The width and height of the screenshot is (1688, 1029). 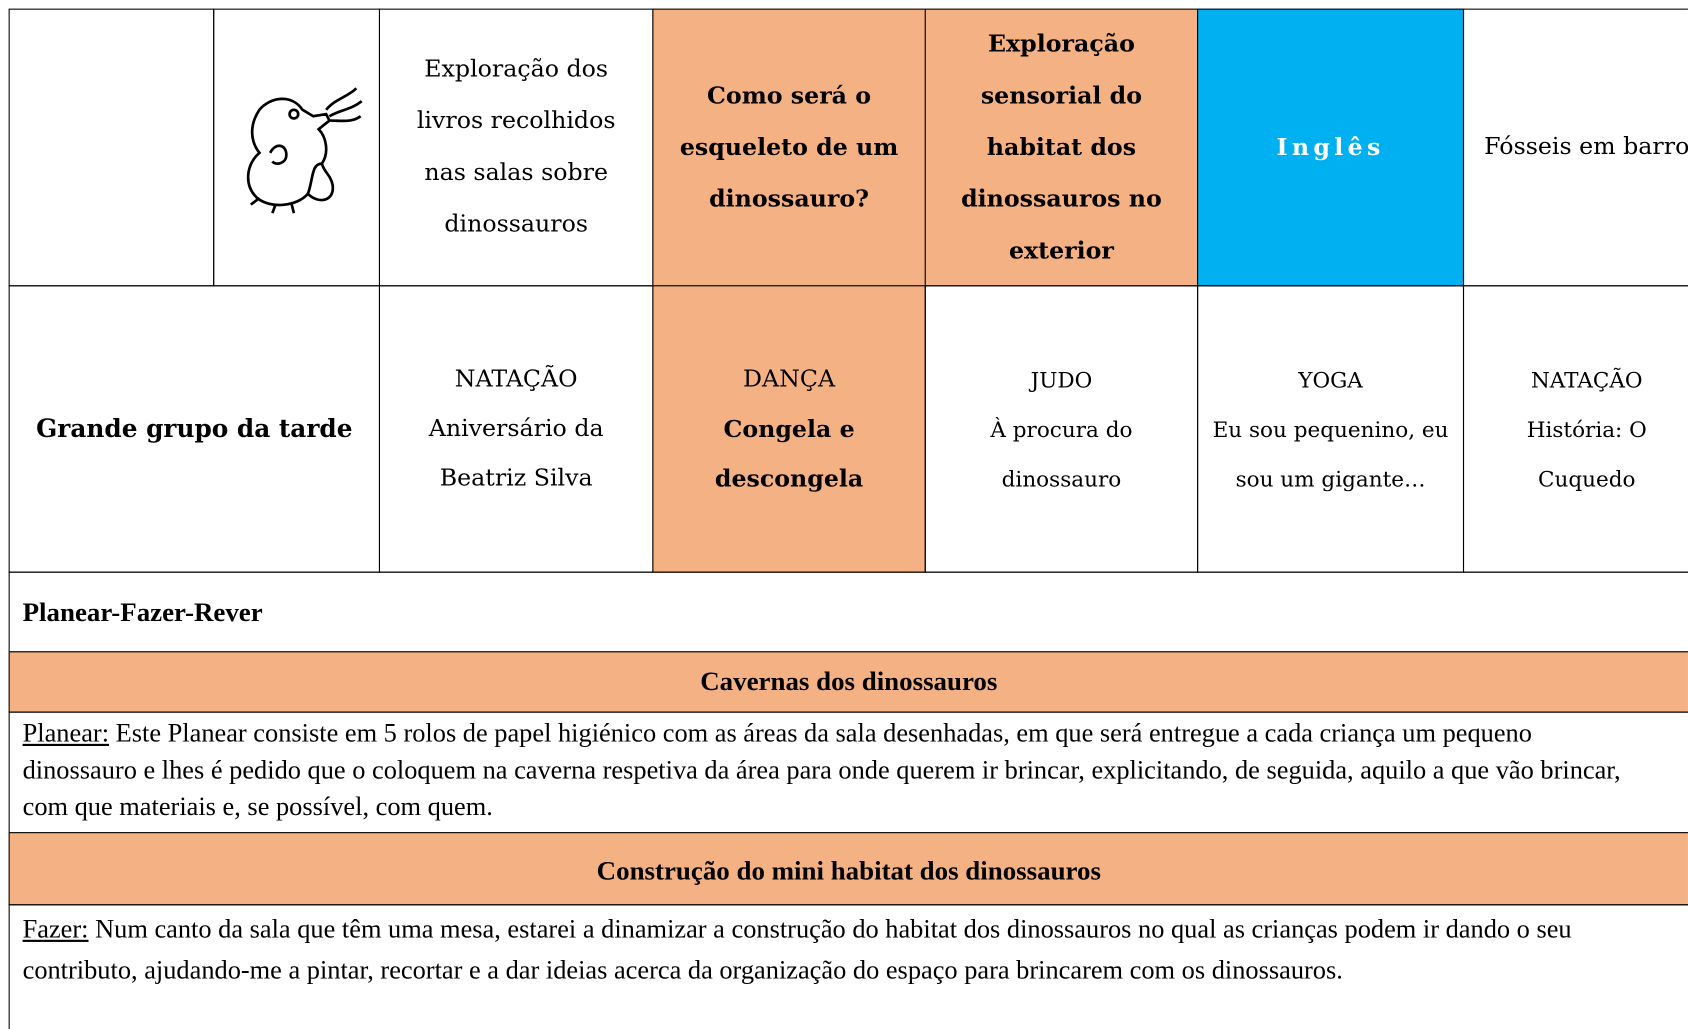 I want to click on label-text: Grande grupo da tarde, so click(x=194, y=428).